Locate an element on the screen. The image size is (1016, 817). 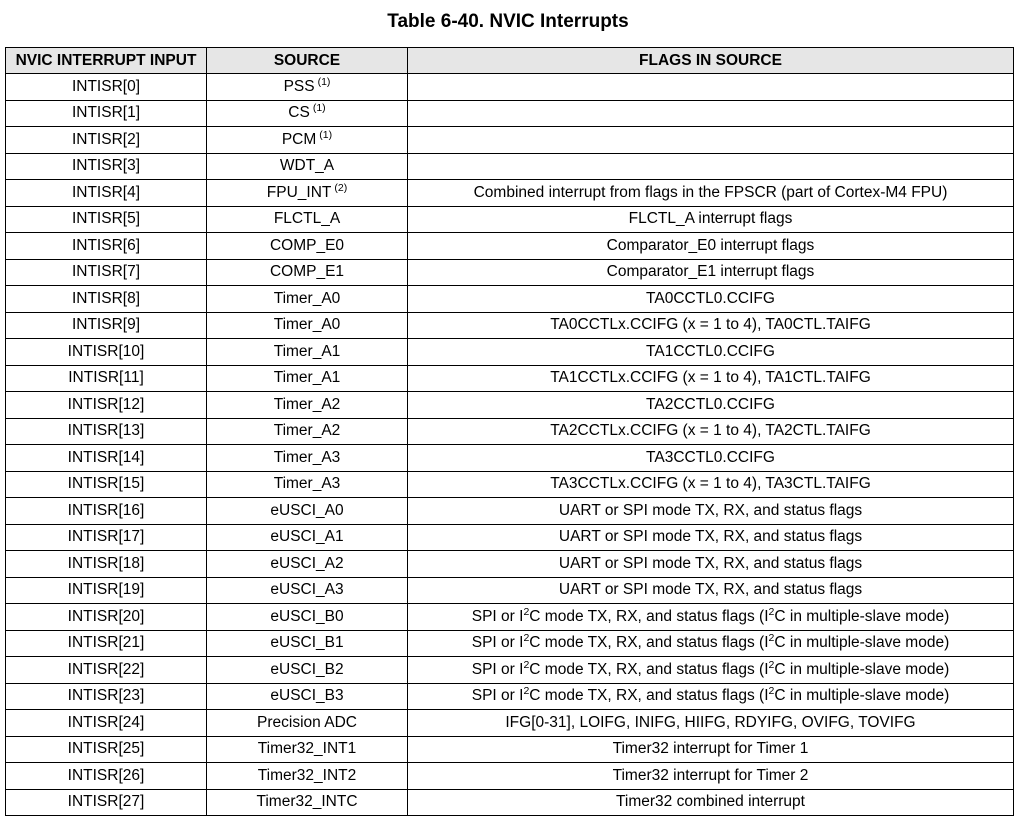
table-row: INTISR[8] Timer_A0 TA0CCTL0.CCIFG is located at coordinates (509, 299).